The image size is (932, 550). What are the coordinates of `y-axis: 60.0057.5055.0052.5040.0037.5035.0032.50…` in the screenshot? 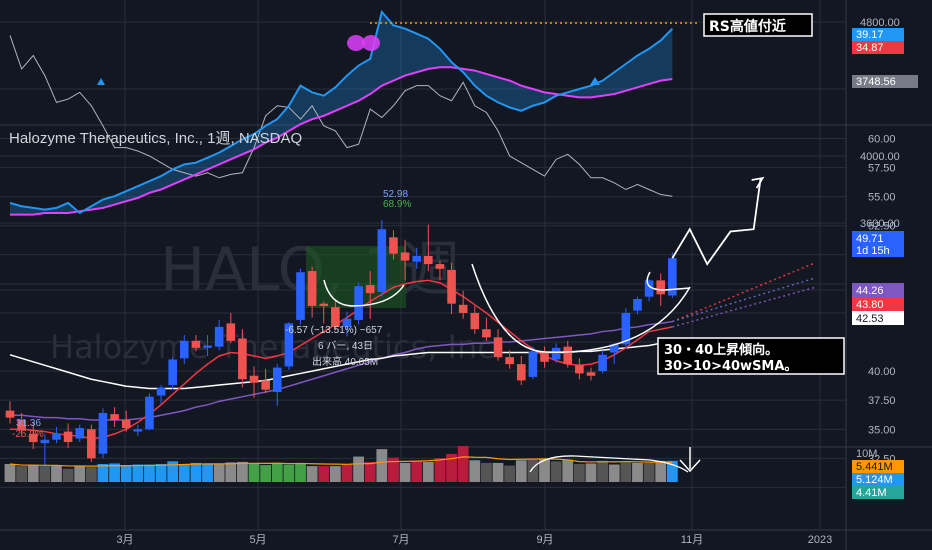 It's located at (878, 255).